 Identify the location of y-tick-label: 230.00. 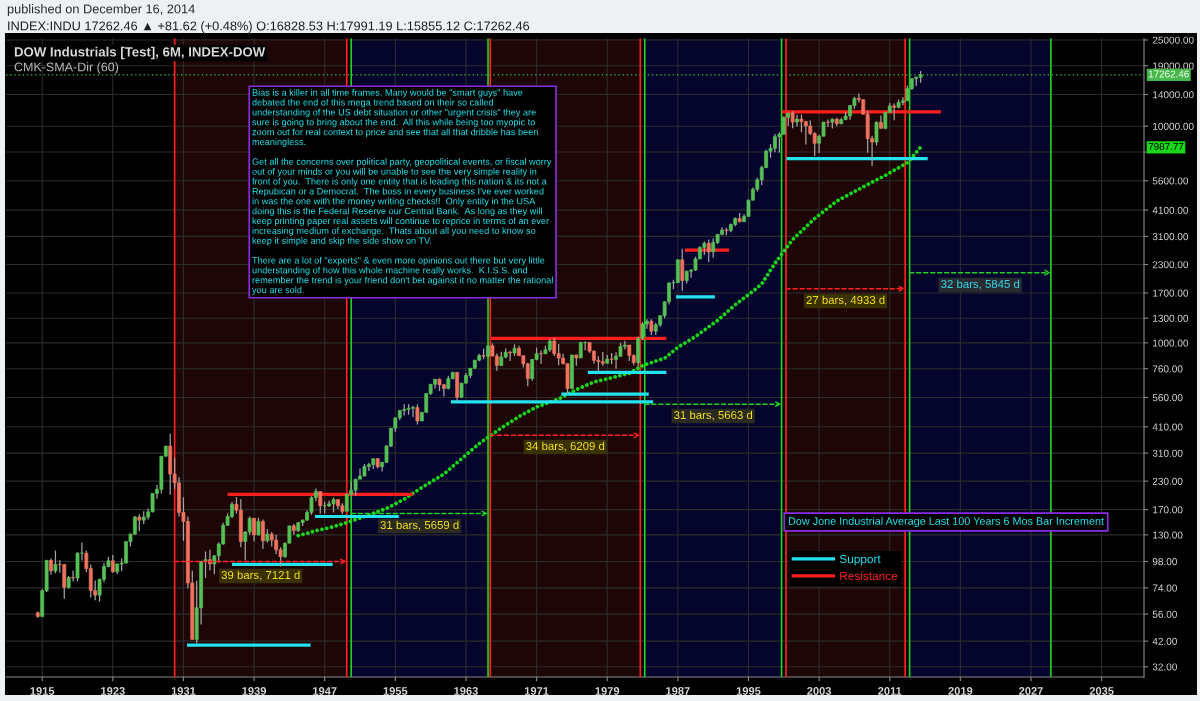
(1167, 481).